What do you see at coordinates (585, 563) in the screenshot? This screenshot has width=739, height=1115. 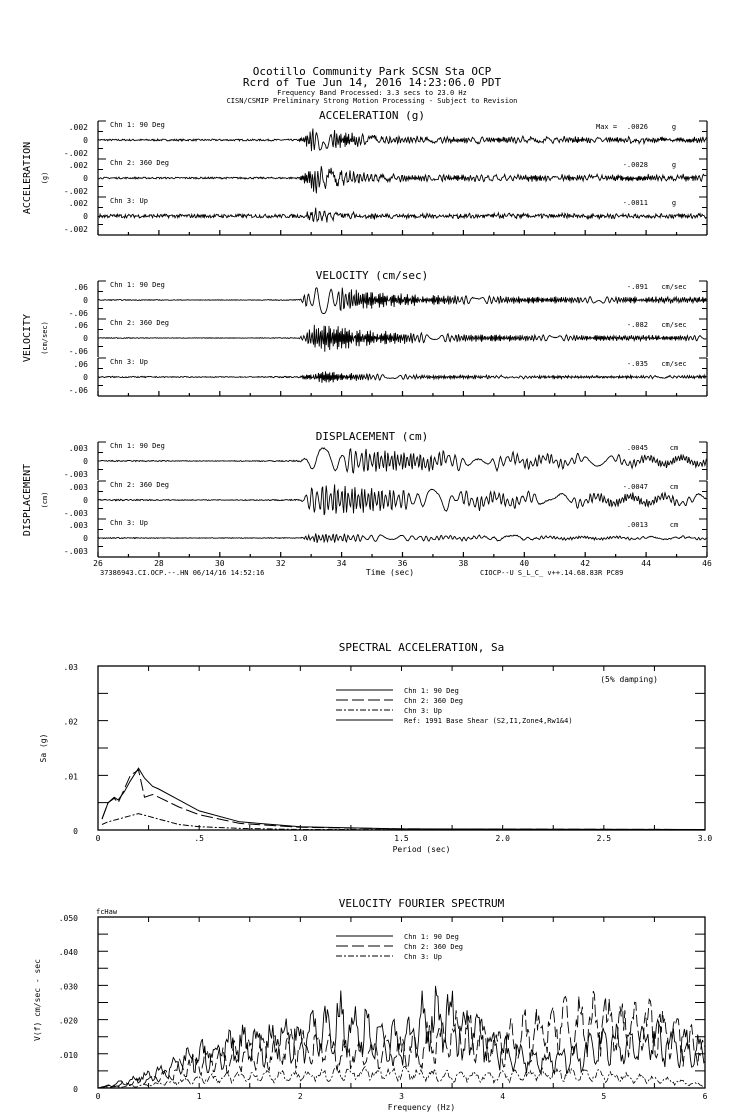 I see `x-tick-label: 42` at bounding box center [585, 563].